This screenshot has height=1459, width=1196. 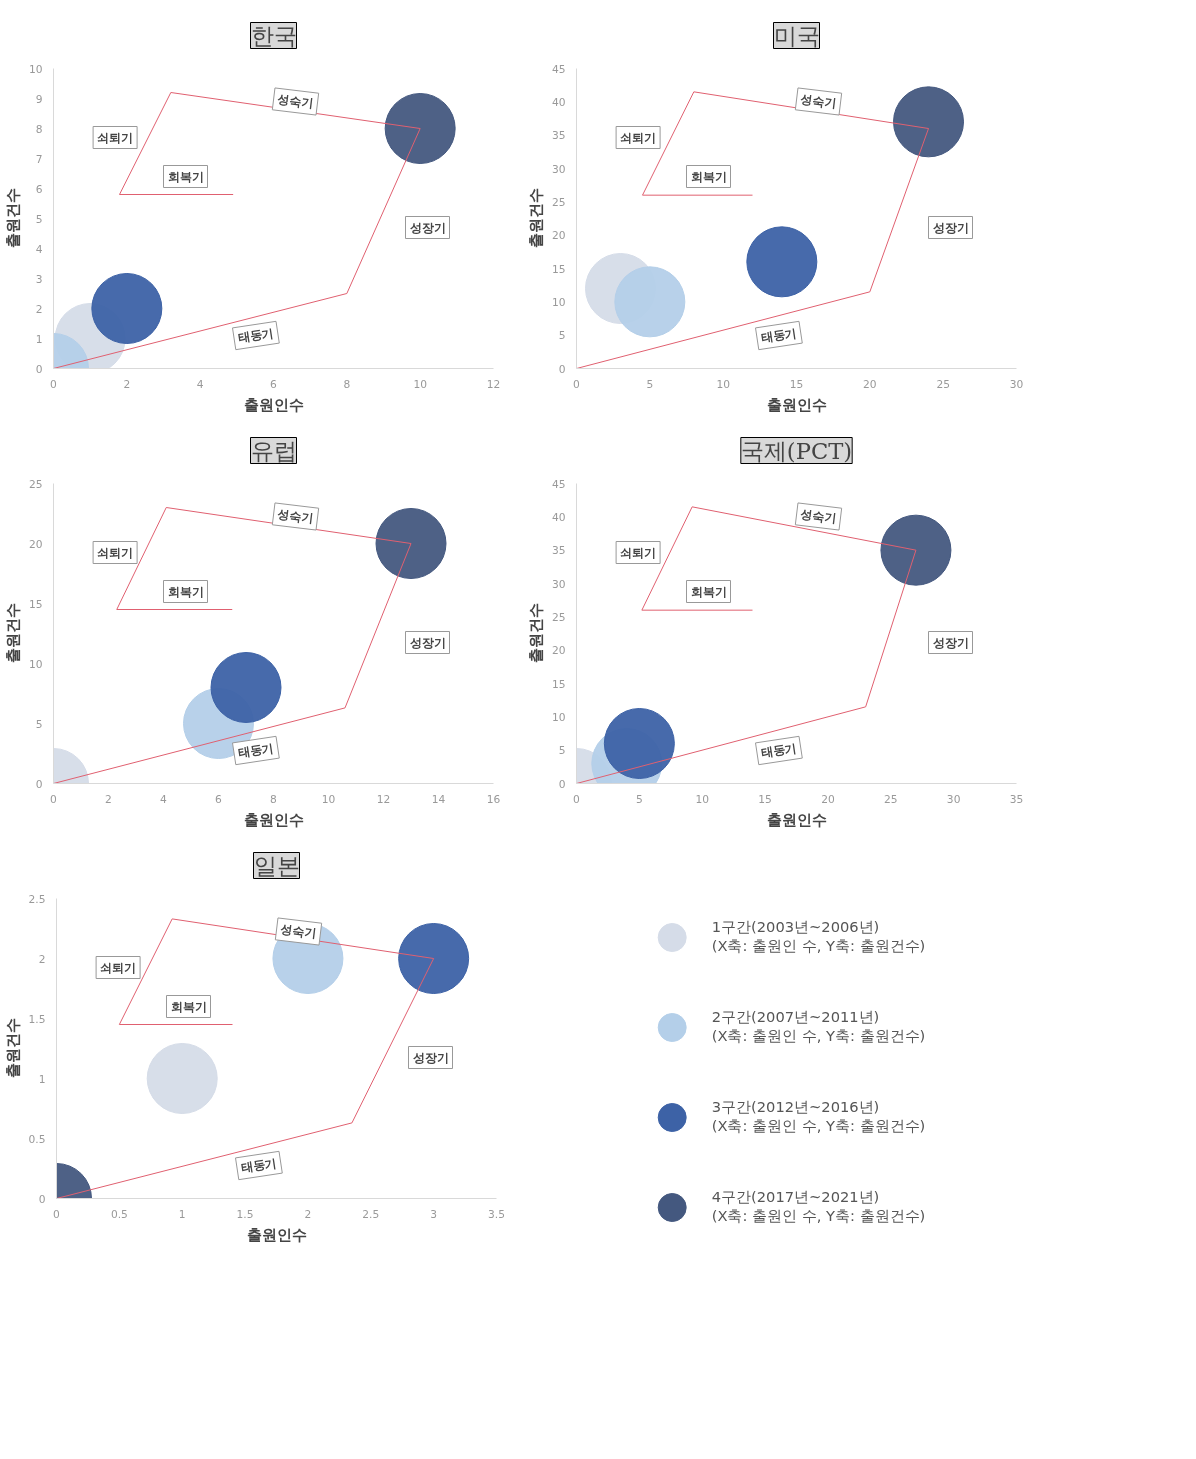 I want to click on legend-label: 3구간(2012년~2016년) (X축: 출원인 수, Y축: 출원건수), so click(x=818, y=1117).